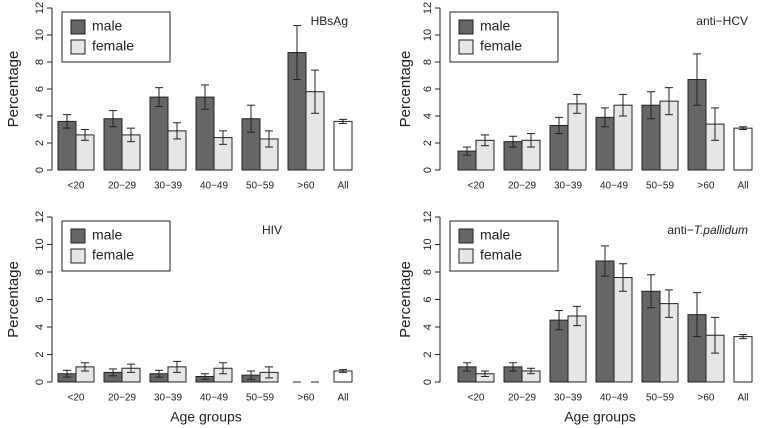 This screenshot has height=428, width=778. I want to click on panel-title-text: anti−HCV, so click(722, 21).